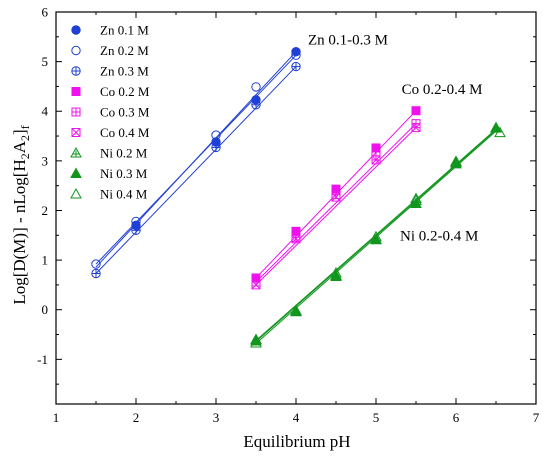 The height and width of the screenshot is (460, 550). Describe the element at coordinates (21, 214) in the screenshot. I see `y-axis-title: Log[D(M)] - nLog[H2A2]f` at that location.